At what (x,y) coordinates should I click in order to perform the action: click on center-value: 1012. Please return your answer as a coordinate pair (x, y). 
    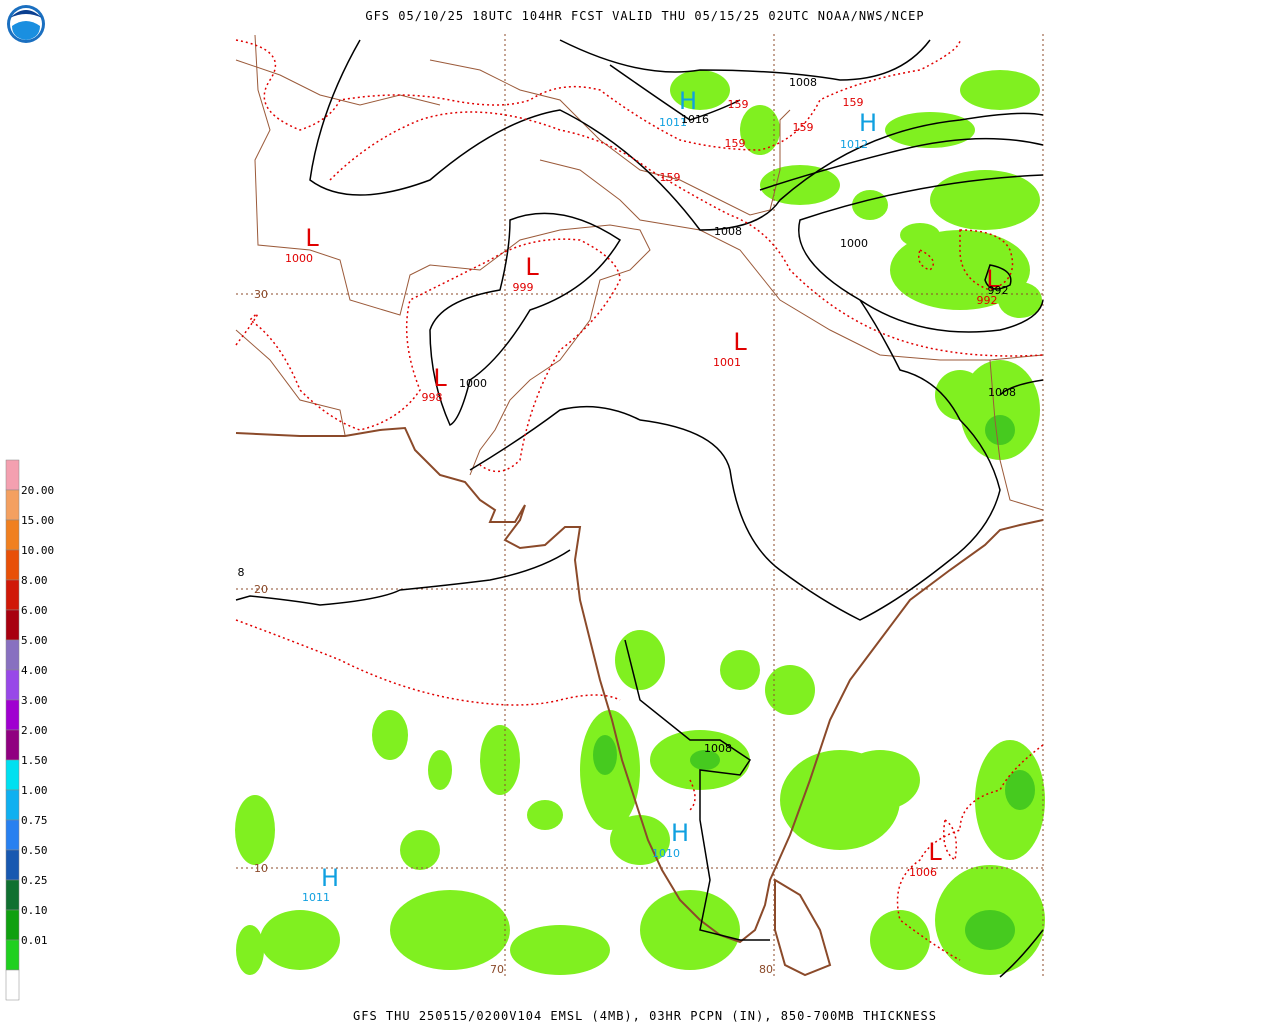
    Looking at the image, I should click on (854, 144).